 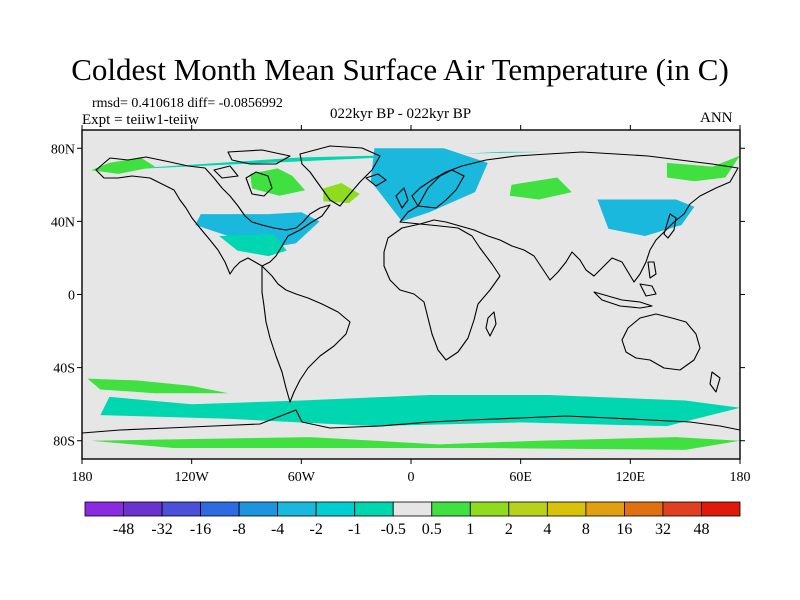 What do you see at coordinates (393, 529) in the screenshot?
I see `colorbar-label: -0.5` at bounding box center [393, 529].